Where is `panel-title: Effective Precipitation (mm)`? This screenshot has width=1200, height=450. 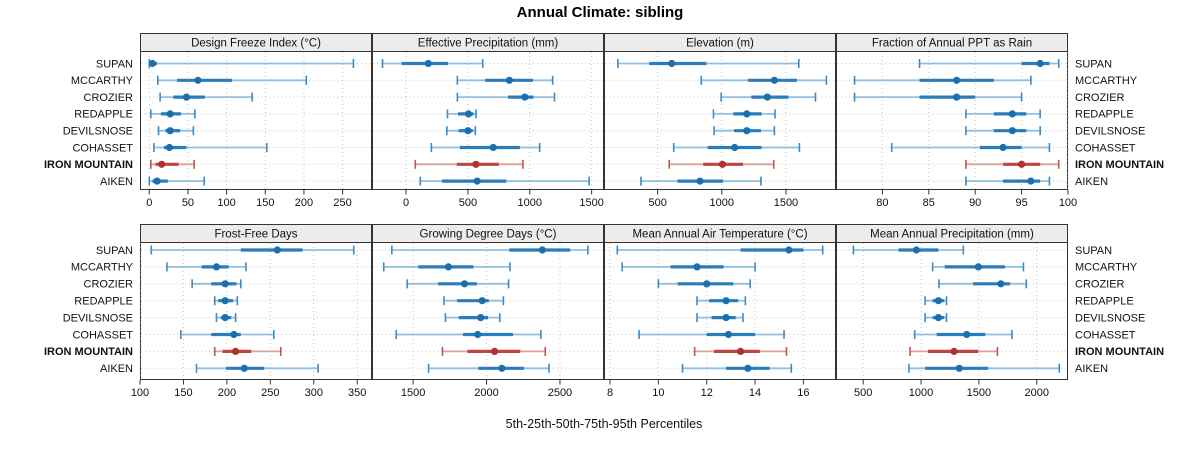
panel-title: Effective Precipitation (mm) is located at coordinates (488, 44).